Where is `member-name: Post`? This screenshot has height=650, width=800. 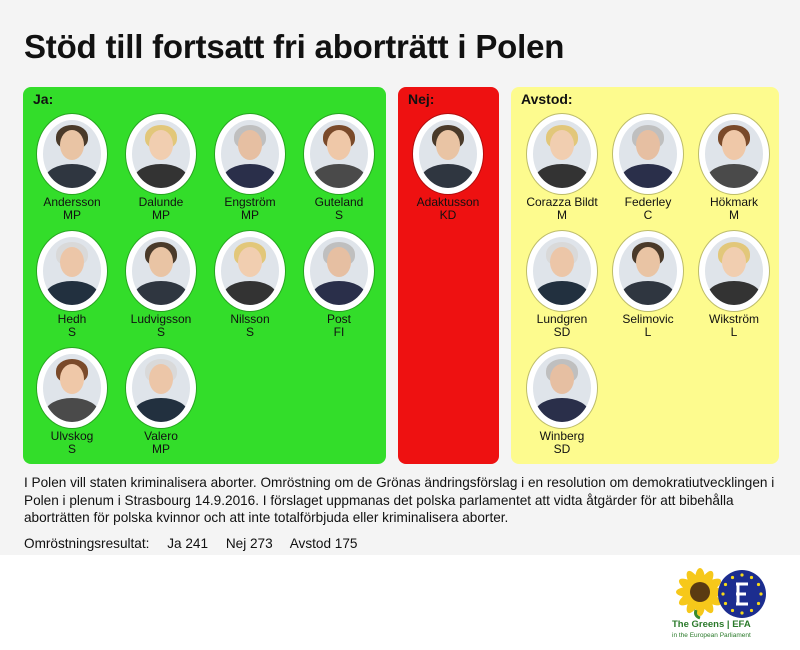
member-name: Post is located at coordinates (338, 319).